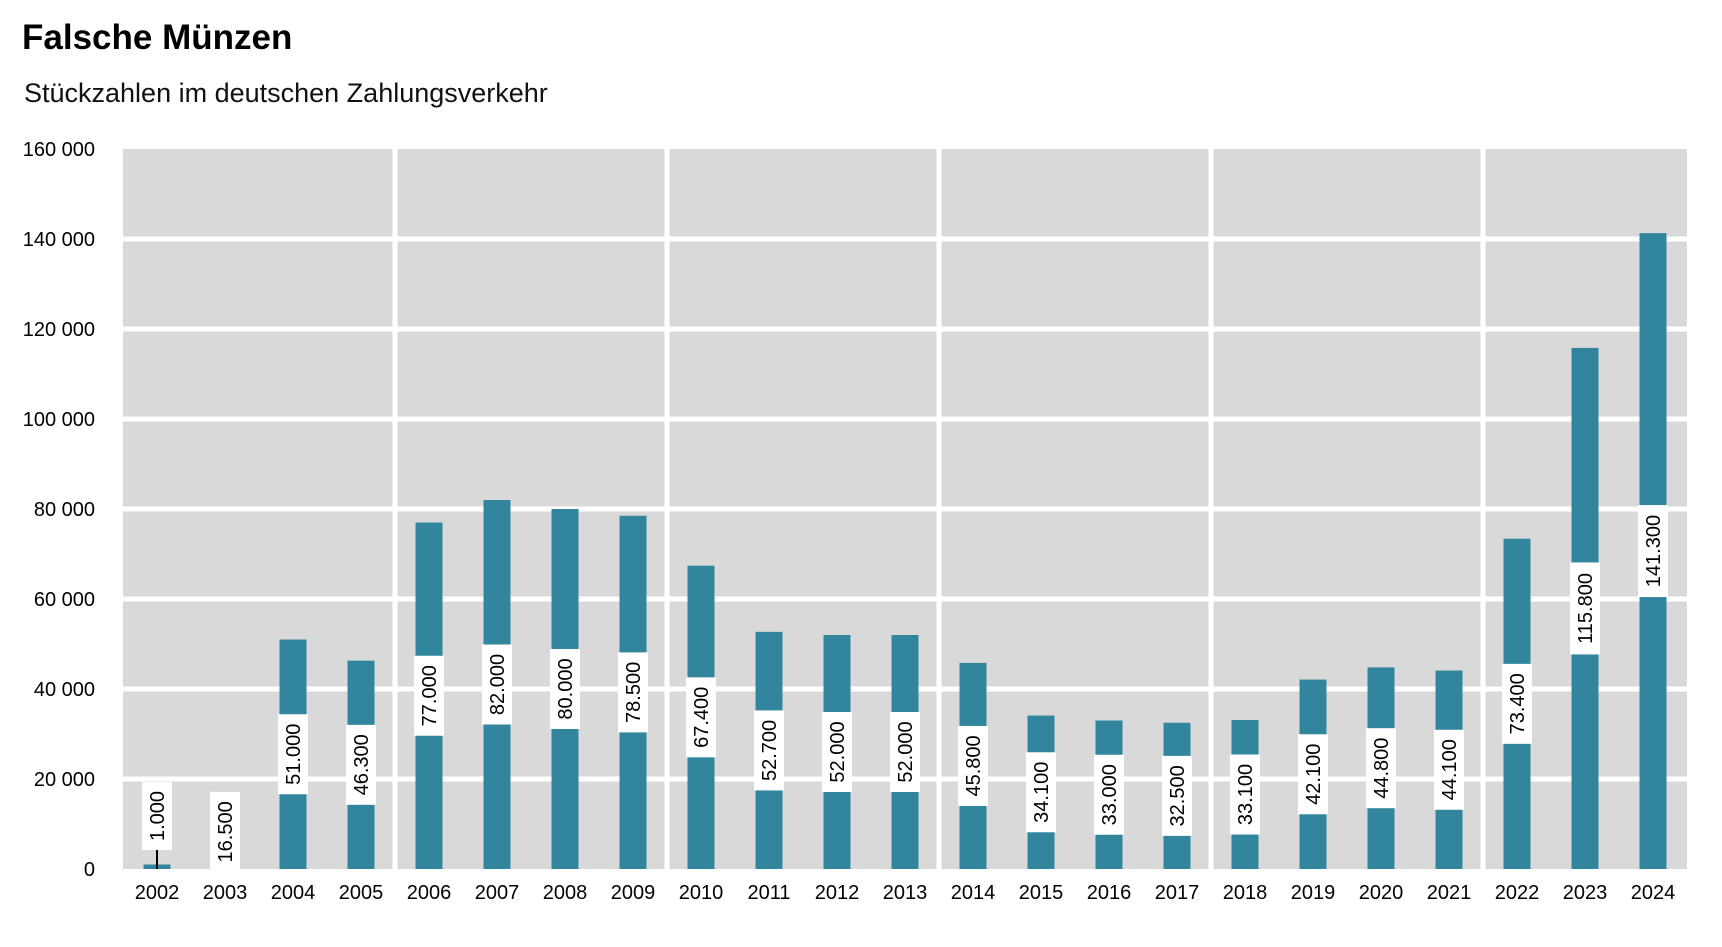 The width and height of the screenshot is (1722, 947). I want to click on data-label: 67.400, so click(702, 717).